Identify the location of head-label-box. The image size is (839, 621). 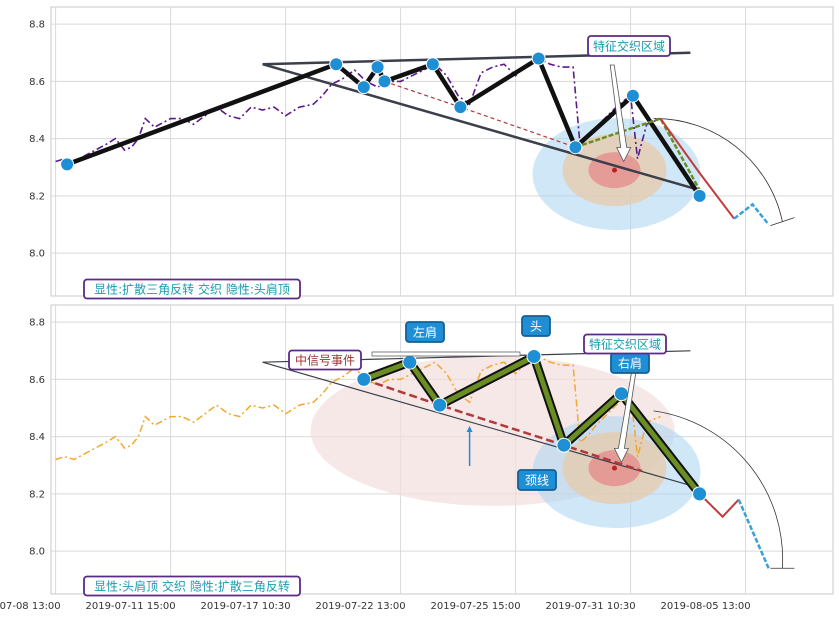
(536, 326).